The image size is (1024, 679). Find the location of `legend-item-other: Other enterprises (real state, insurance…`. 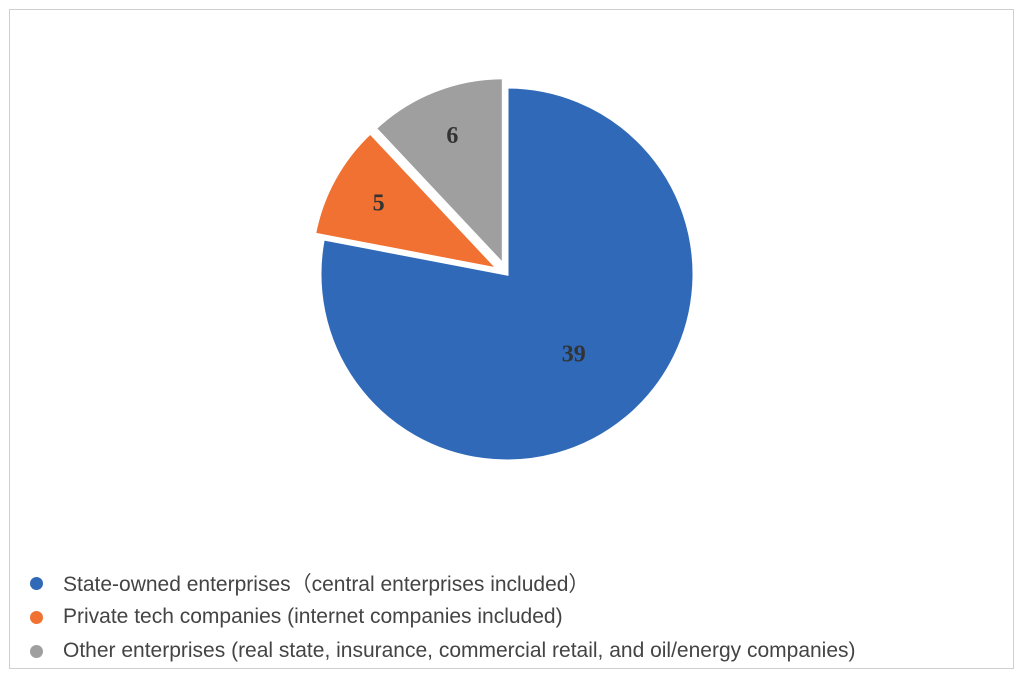

legend-item-other: Other enterprises (real state, insurance… is located at coordinates (520, 651).